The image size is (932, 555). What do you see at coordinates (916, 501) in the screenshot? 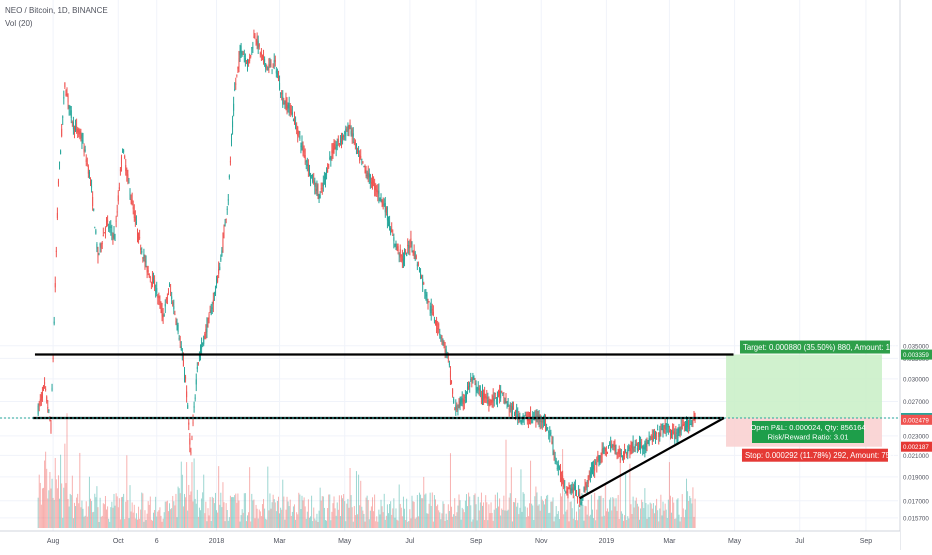
I see `price-tick-label: 0.017000` at bounding box center [916, 501].